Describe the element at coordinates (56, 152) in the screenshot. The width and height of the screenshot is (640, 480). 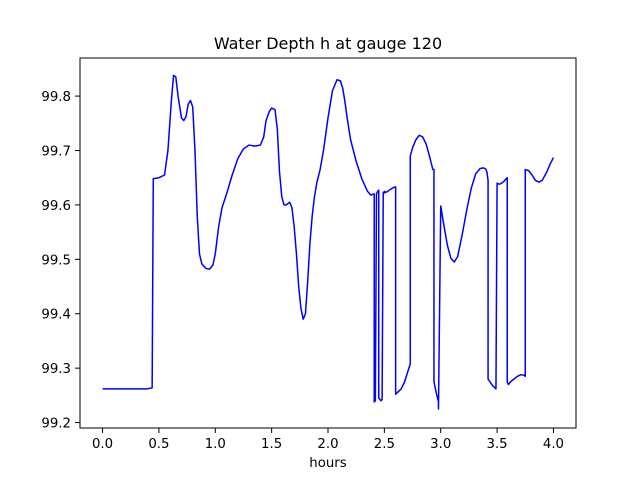
I see `y-tick-label: 99.7` at that location.